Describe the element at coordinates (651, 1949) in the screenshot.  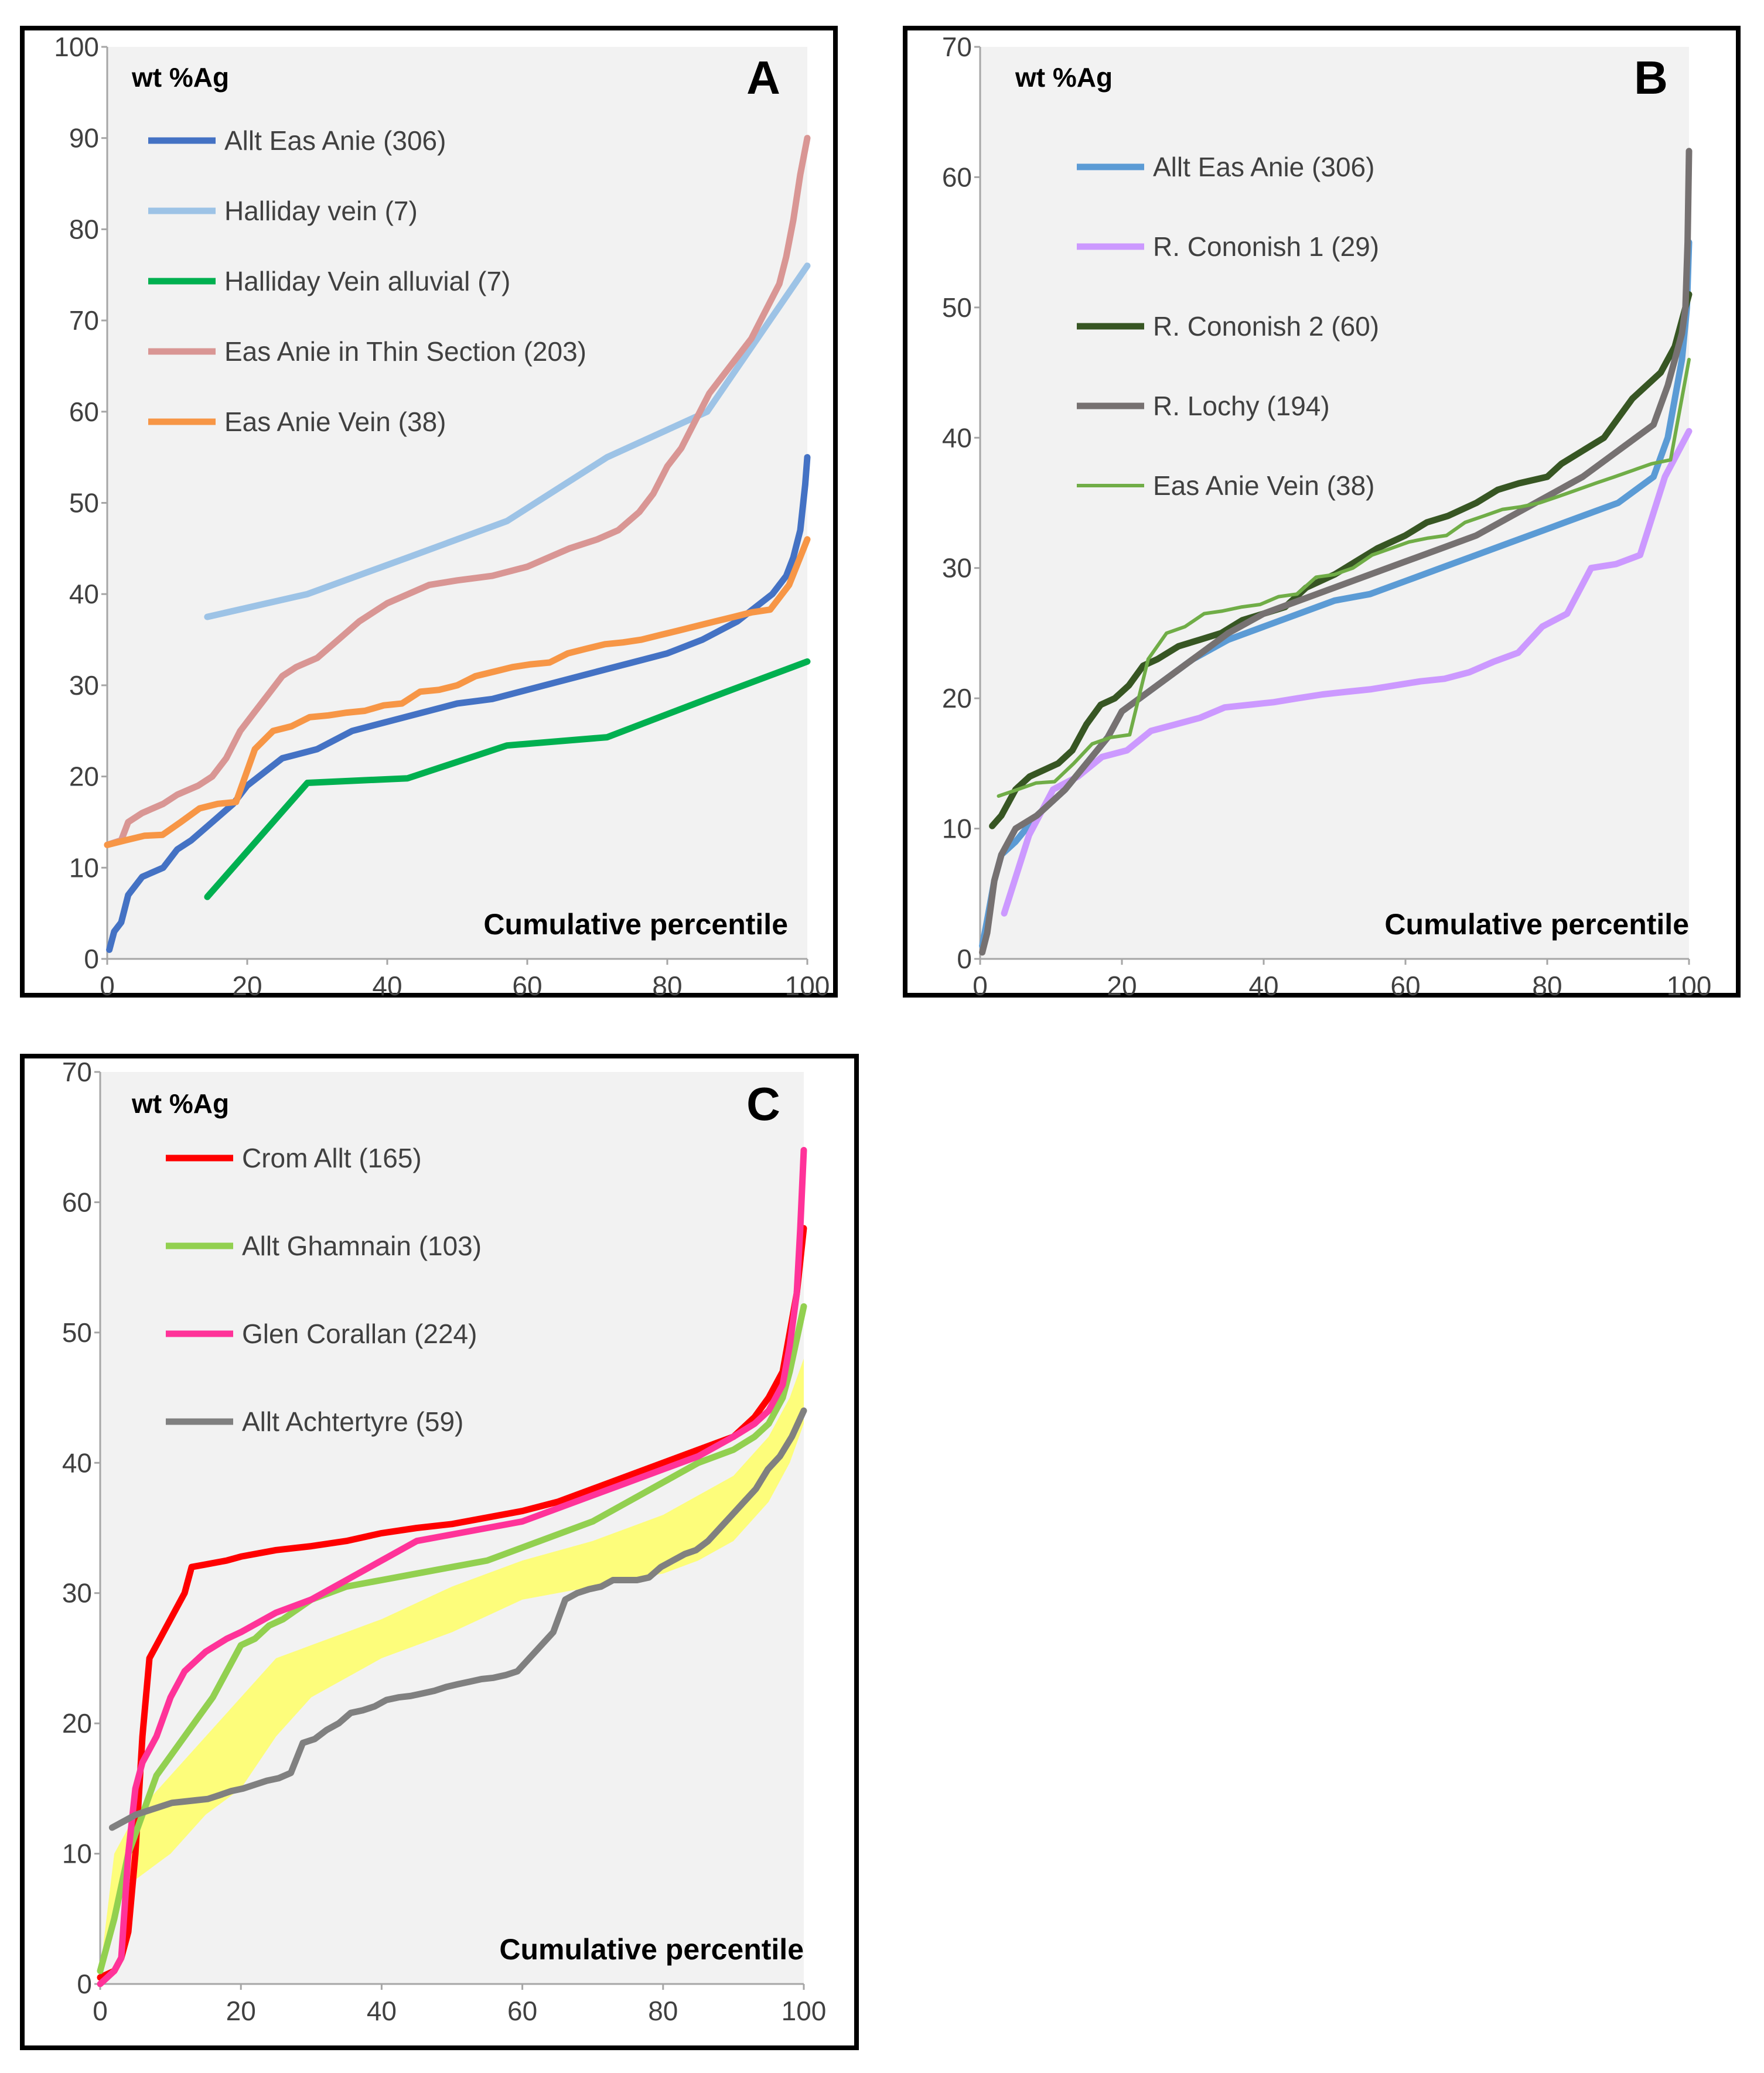
I see `panel-c-x-axis-title: Cumulative percentile` at that location.